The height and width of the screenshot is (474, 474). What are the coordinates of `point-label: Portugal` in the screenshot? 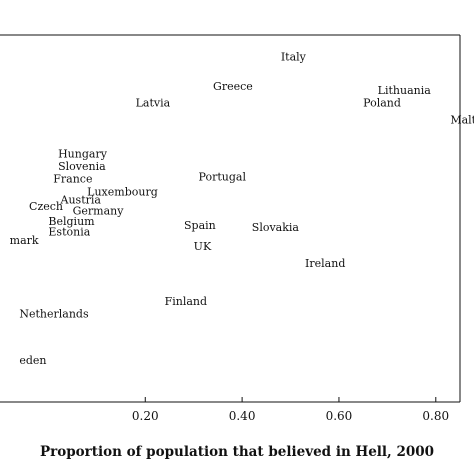 It's located at (223, 177).